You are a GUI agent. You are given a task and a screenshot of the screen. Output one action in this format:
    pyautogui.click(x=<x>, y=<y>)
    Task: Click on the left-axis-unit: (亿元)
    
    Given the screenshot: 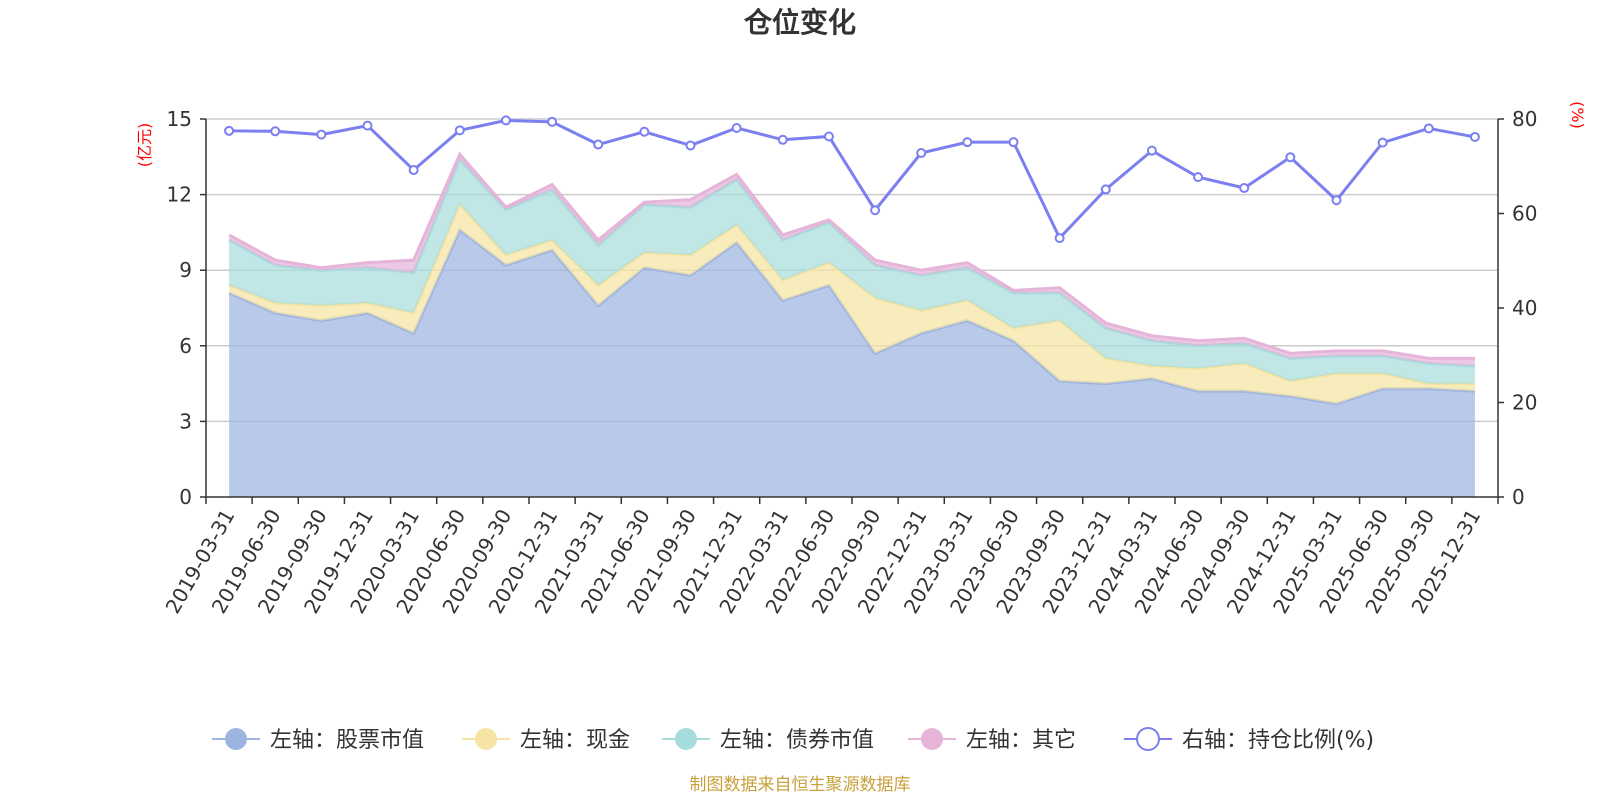 What is the action you would take?
    pyautogui.click(x=144, y=145)
    